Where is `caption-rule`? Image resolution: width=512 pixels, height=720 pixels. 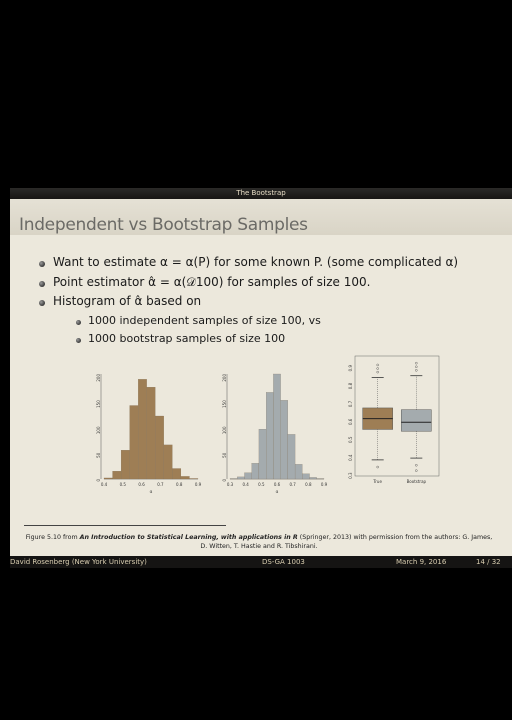
caption-rule is located at coordinates (125, 525).